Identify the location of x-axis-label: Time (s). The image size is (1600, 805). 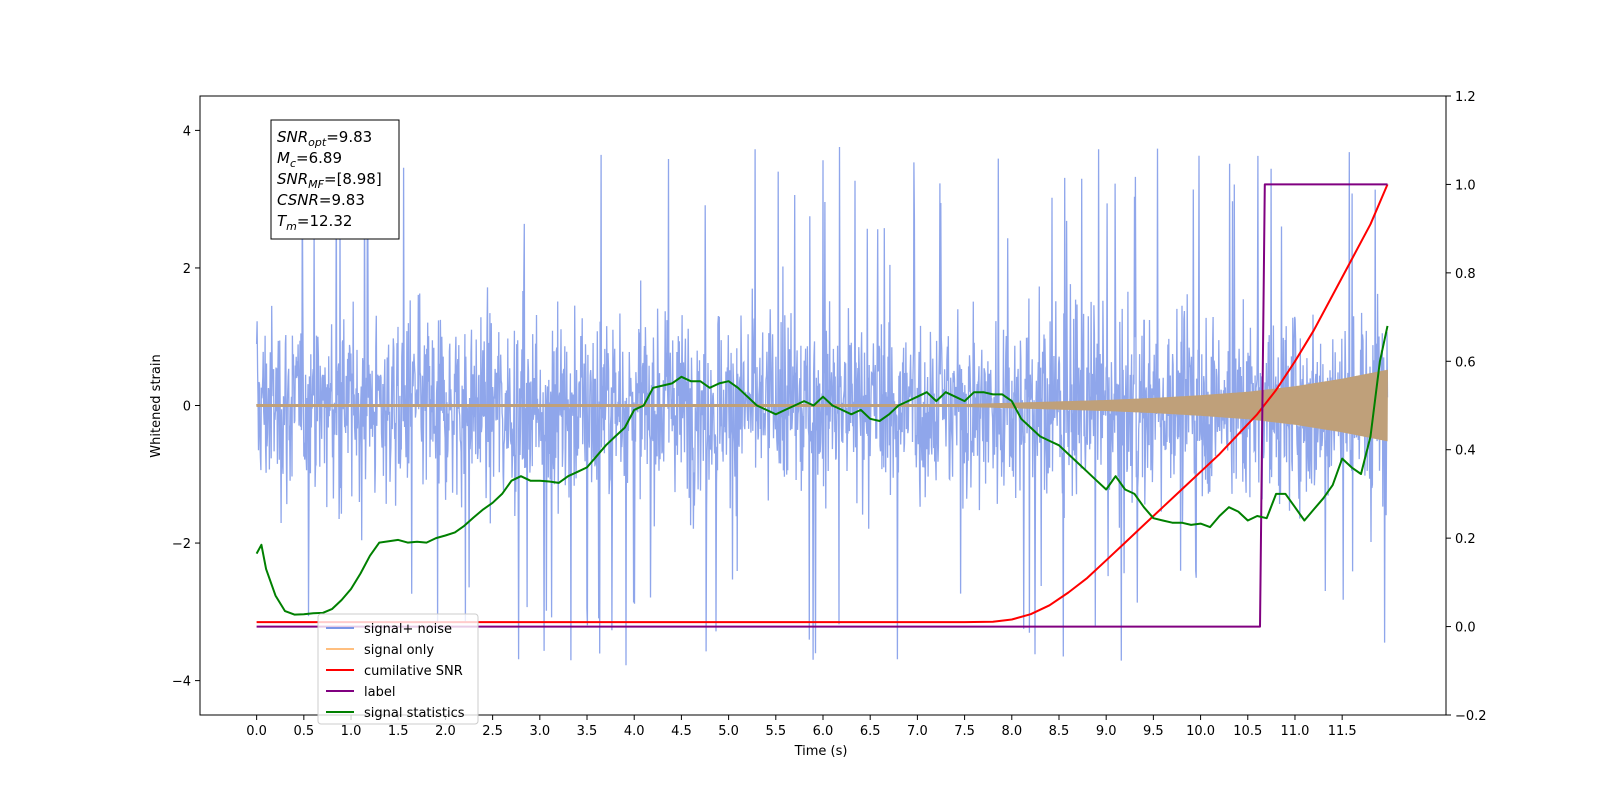
(821, 751).